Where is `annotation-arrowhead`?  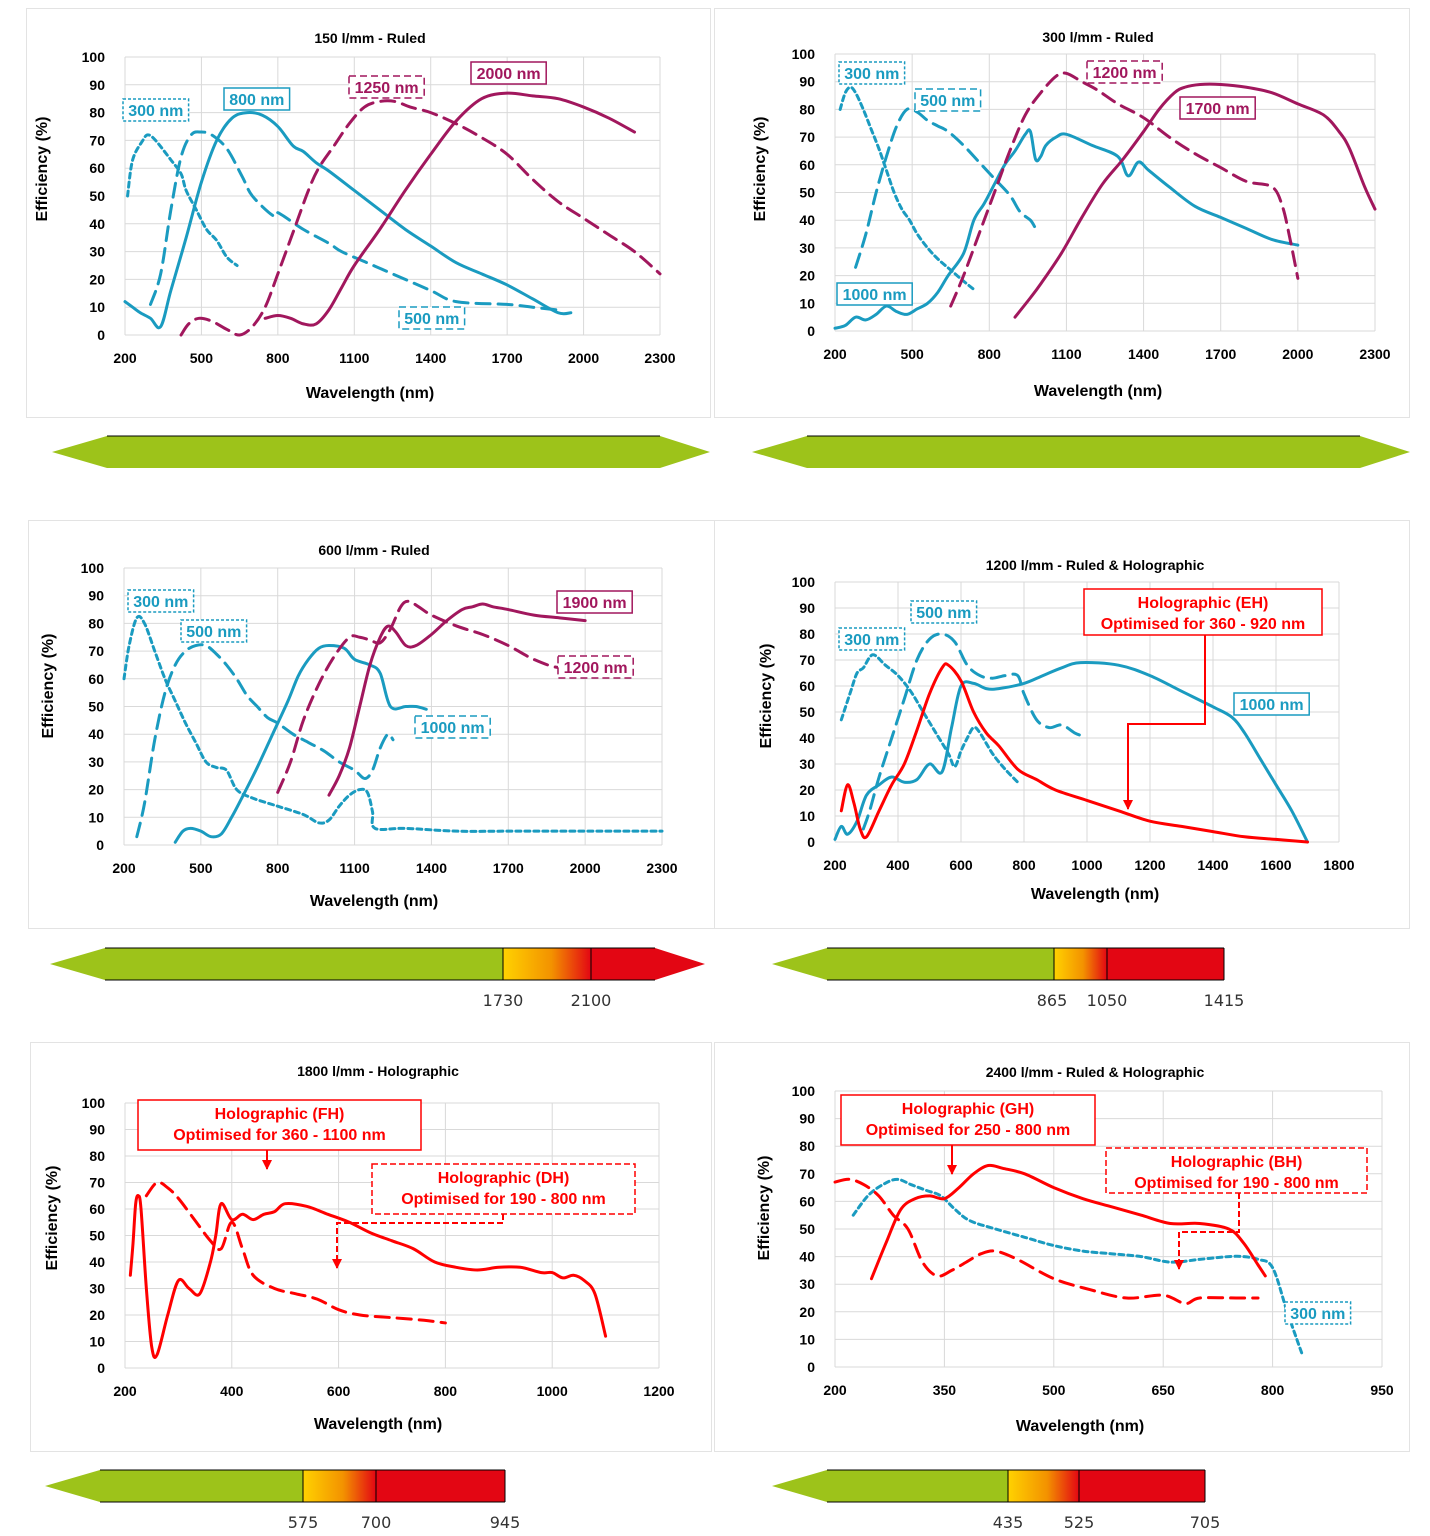
annotation-arrowhead is located at coordinates (267, 1165).